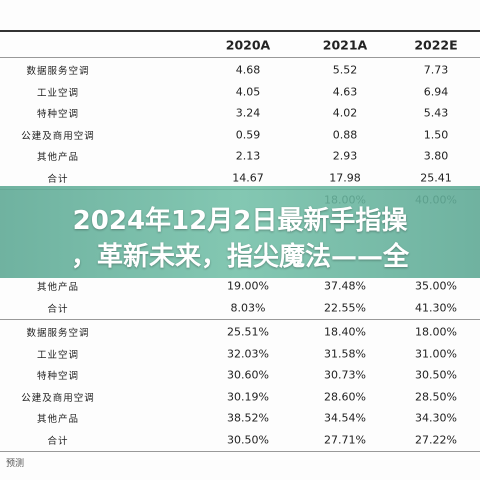 The image size is (480, 480). What do you see at coordinates (248, 70) in the screenshot?
I see `cell-value: 4.68` at bounding box center [248, 70].